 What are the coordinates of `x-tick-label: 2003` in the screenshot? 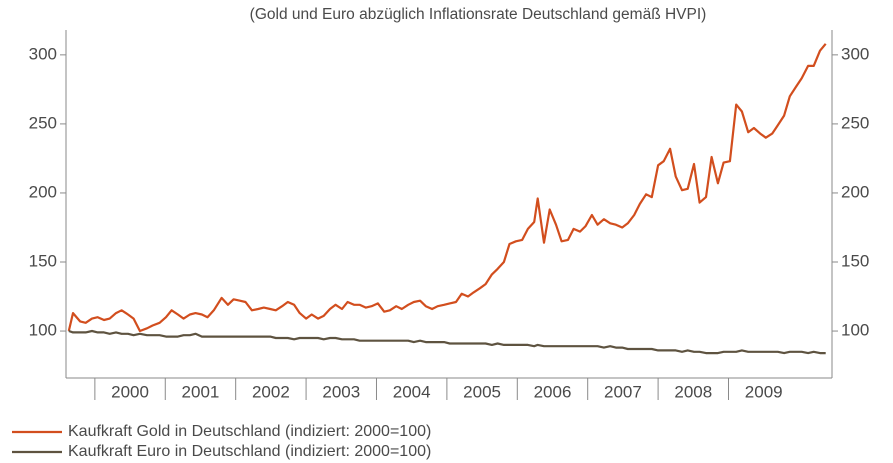 It's located at (341, 391).